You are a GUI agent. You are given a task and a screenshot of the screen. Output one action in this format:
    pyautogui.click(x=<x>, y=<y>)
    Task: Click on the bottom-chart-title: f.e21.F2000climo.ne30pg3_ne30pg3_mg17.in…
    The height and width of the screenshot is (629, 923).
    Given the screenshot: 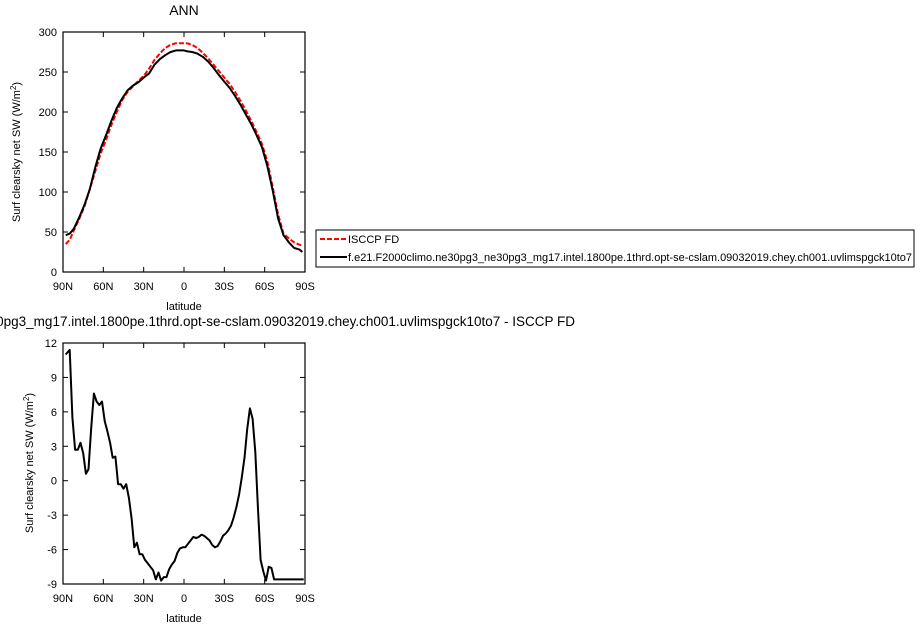 What is the action you would take?
    pyautogui.click(x=287, y=321)
    